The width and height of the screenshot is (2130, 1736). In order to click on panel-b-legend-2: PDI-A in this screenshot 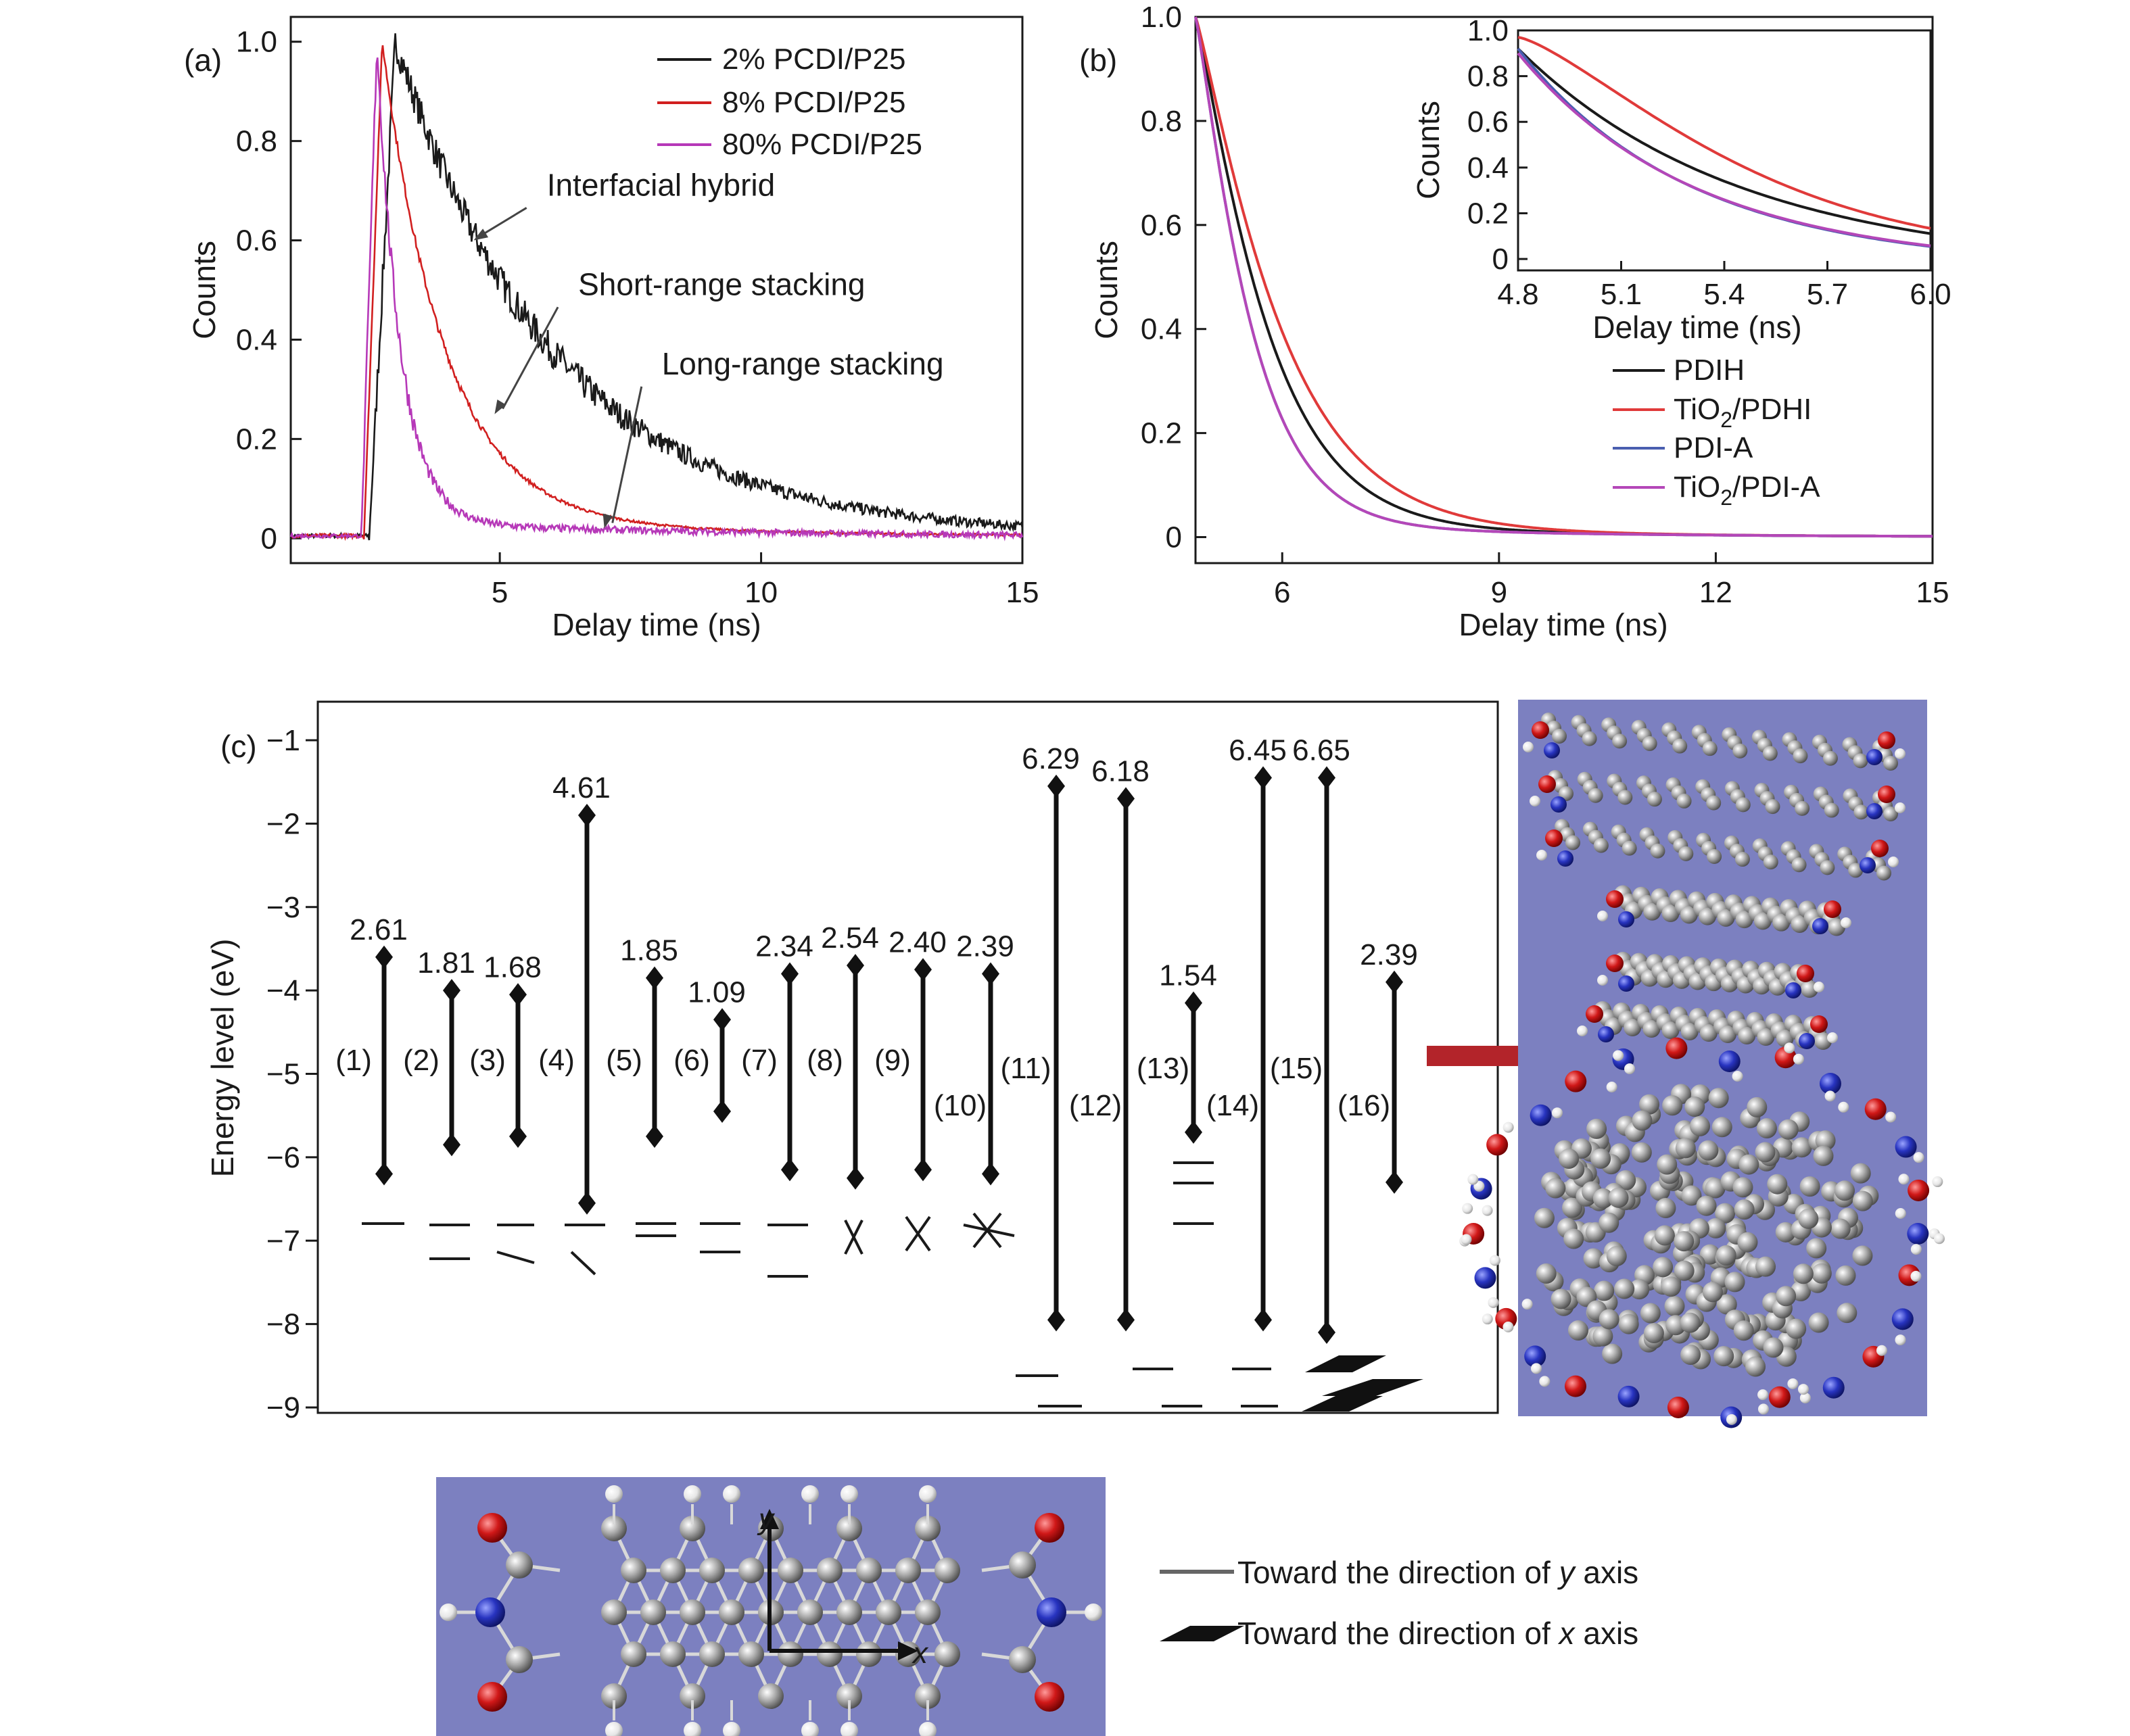, I will do `click(1713, 447)`.